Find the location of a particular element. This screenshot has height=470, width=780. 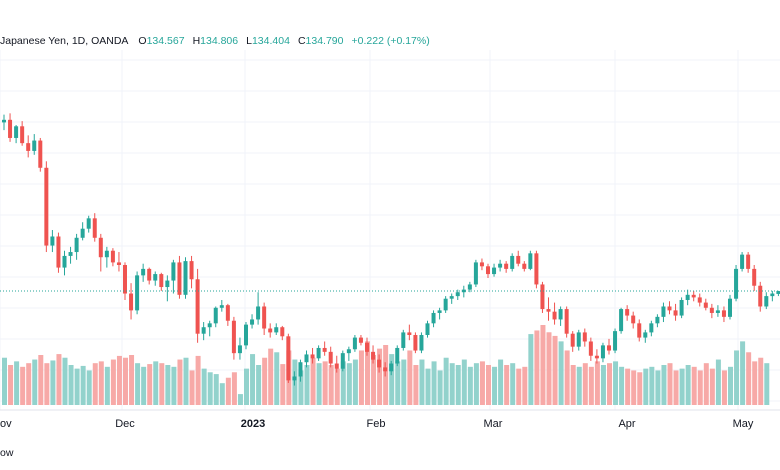

footer-label: ow is located at coordinates (7, 453).